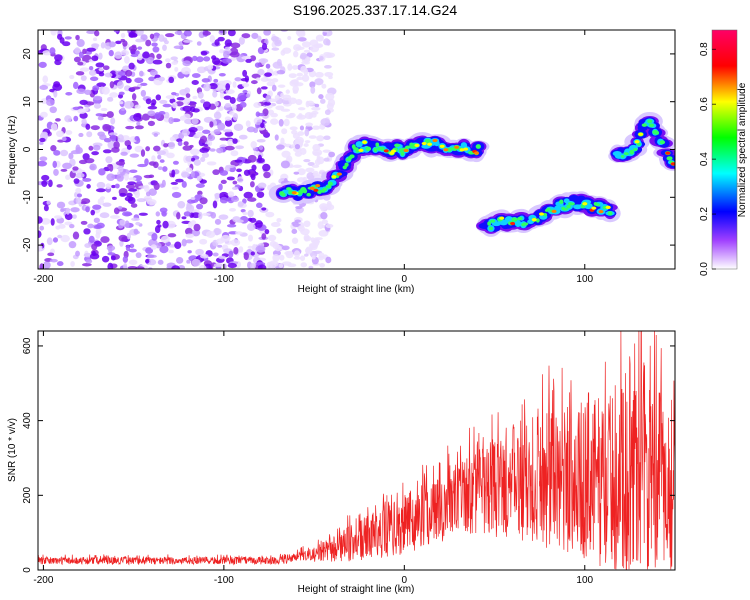 The width and height of the screenshot is (750, 600). What do you see at coordinates (318, 186) in the screenshot?
I see `heatmap-hot-cell` at bounding box center [318, 186].